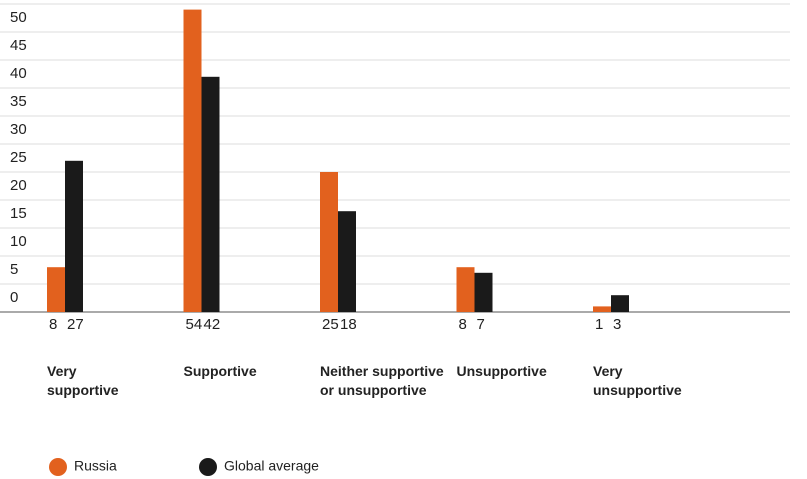 This screenshot has width=807, height=479. I want to click on value-label: 18, so click(348, 324).